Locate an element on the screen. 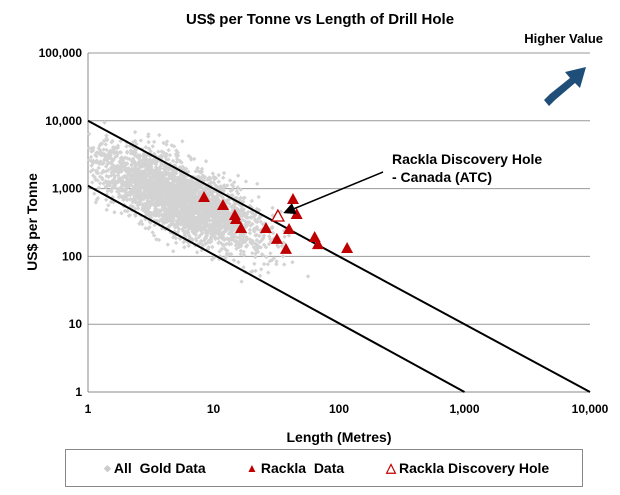 This screenshot has width=620, height=495. x-tick-label: 1,000 is located at coordinates (464, 409).